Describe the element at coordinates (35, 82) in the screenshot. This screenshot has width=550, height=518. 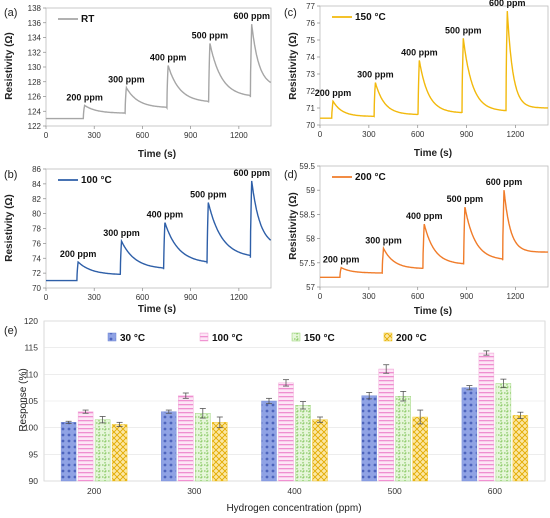
I see `y-tick-label: 128` at that location.